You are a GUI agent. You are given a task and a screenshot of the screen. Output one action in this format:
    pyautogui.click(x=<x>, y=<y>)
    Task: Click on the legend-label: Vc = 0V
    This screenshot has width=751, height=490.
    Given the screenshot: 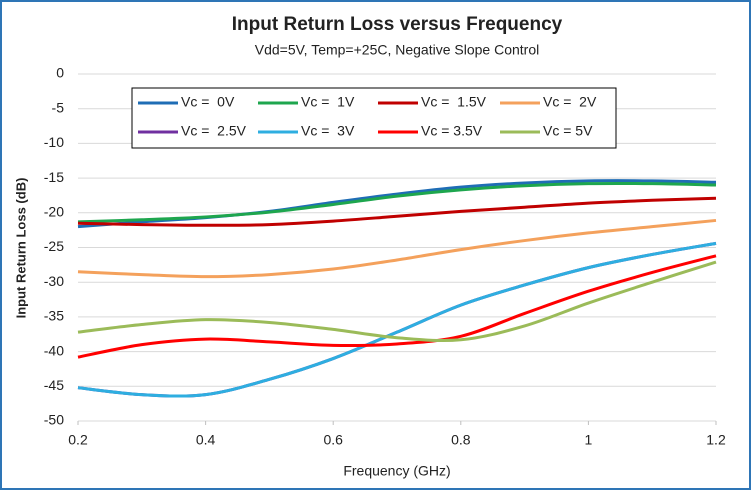 What is the action you would take?
    pyautogui.click(x=208, y=102)
    